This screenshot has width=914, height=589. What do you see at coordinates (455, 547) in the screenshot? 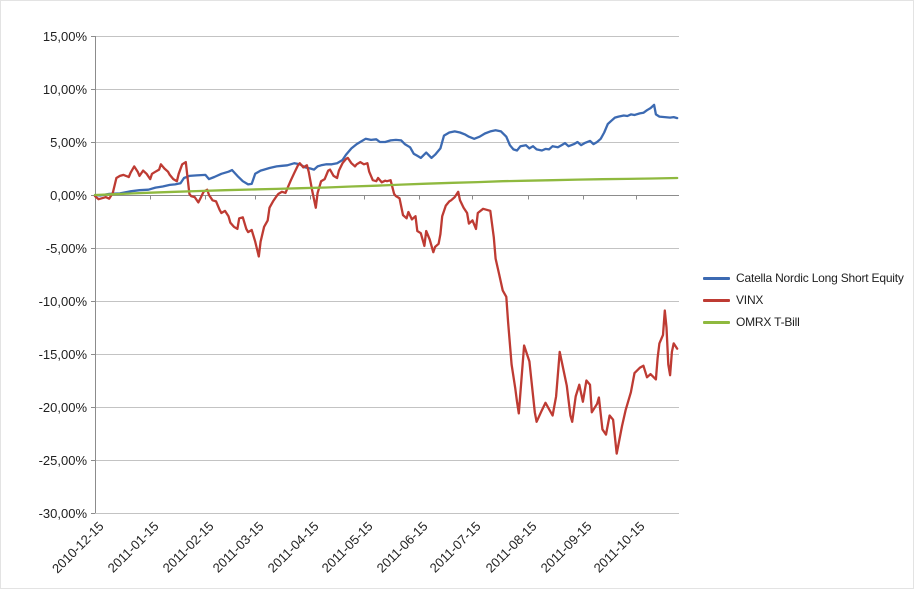
I see `x-axis-label: 2011-07-15` at bounding box center [455, 547].